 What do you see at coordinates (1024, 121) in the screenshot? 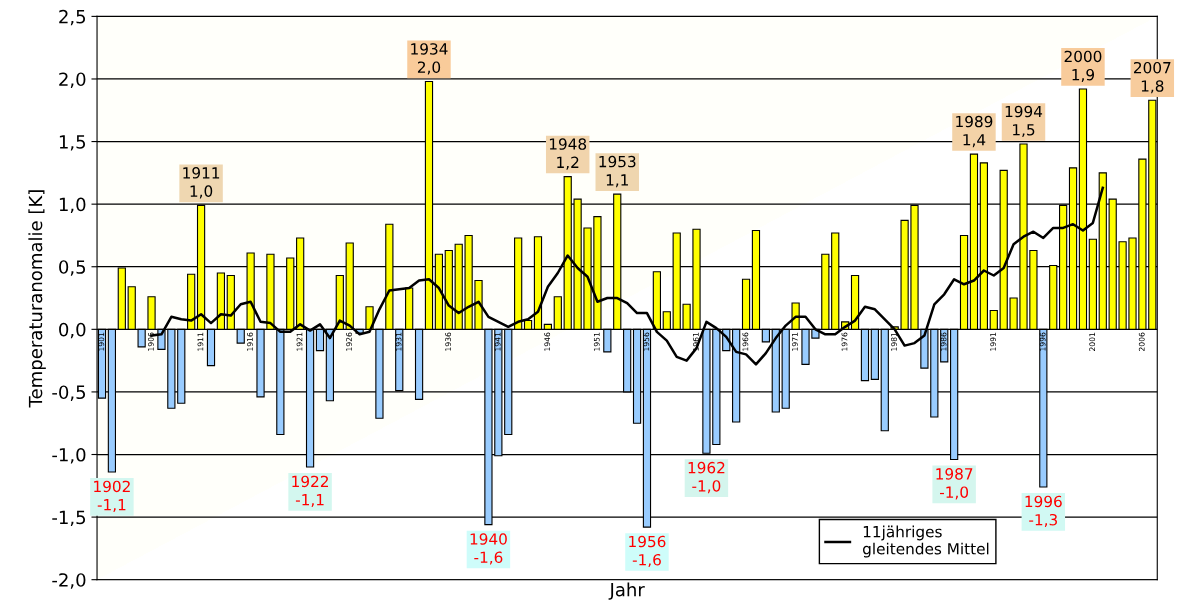
I see `annotation: 1994 1,5` at bounding box center [1024, 121].